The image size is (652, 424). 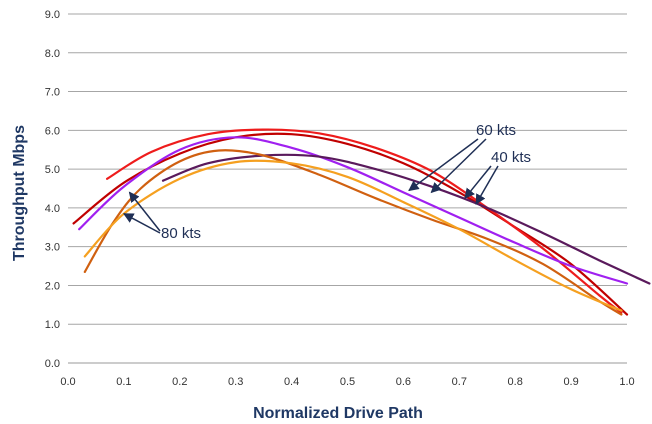 I want to click on annotation-label: 40 kts, so click(x=511, y=157).